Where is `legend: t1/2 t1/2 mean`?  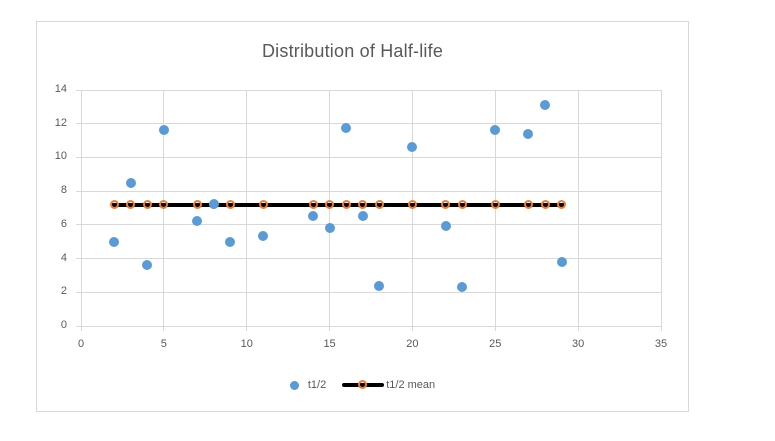 legend: t1/2 t1/2 mean is located at coordinates (362, 385).